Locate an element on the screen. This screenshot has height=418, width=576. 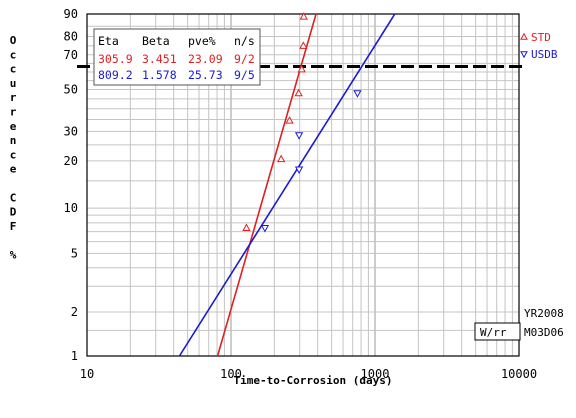
y-axis-title-char: F is located at coordinates (13, 226).